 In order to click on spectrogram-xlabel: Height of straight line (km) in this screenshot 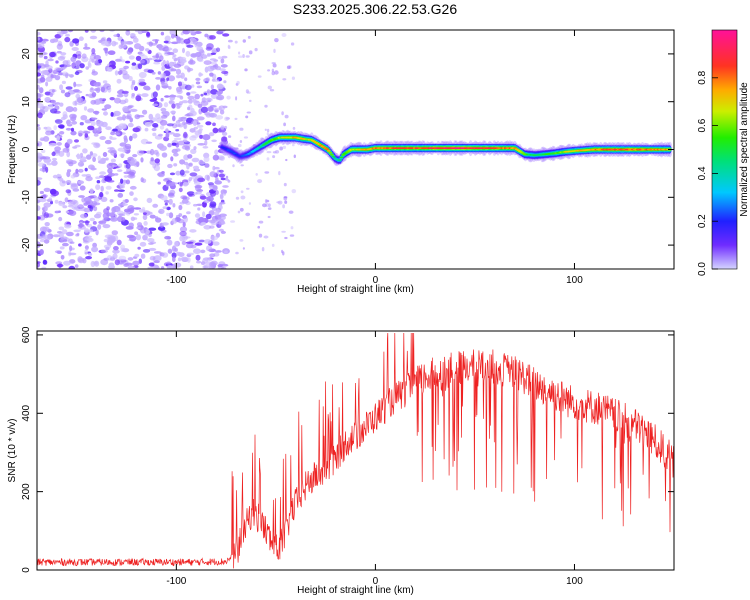, I will do `click(355, 289)`.